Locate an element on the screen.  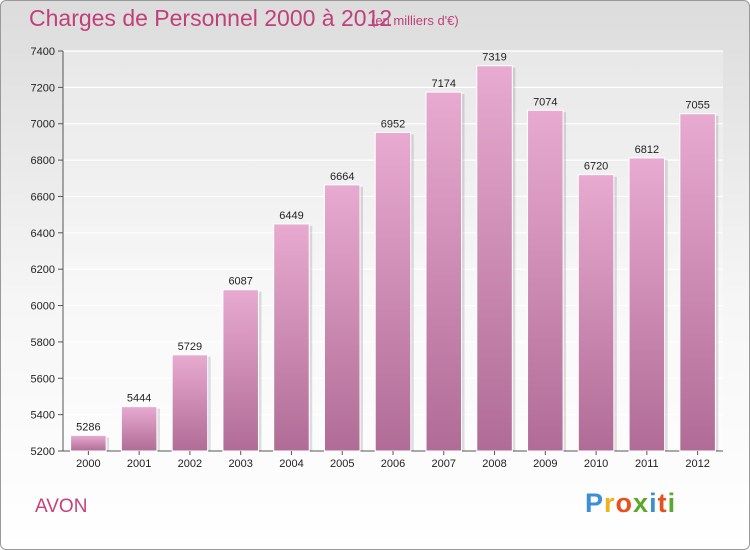
bar-value-label: 6720 is located at coordinates (596, 167).